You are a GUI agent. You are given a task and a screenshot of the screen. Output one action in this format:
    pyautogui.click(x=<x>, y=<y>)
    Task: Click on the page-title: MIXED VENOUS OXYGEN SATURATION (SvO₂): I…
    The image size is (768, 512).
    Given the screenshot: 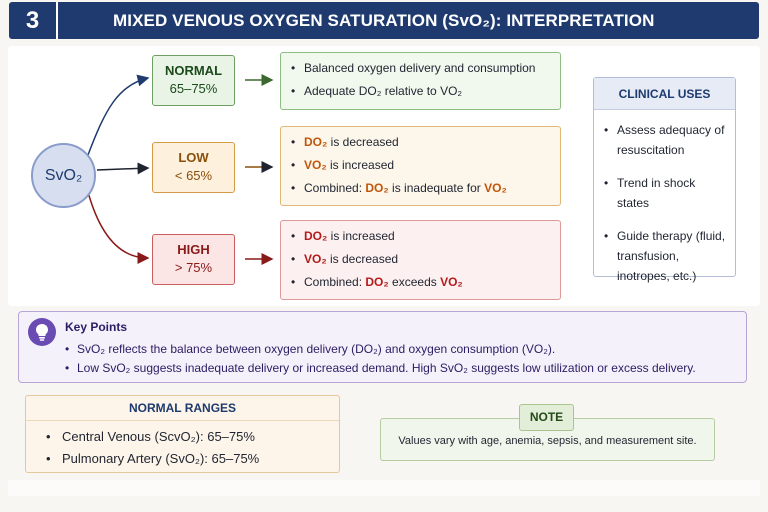 What is the action you would take?
    pyautogui.click(x=384, y=20)
    